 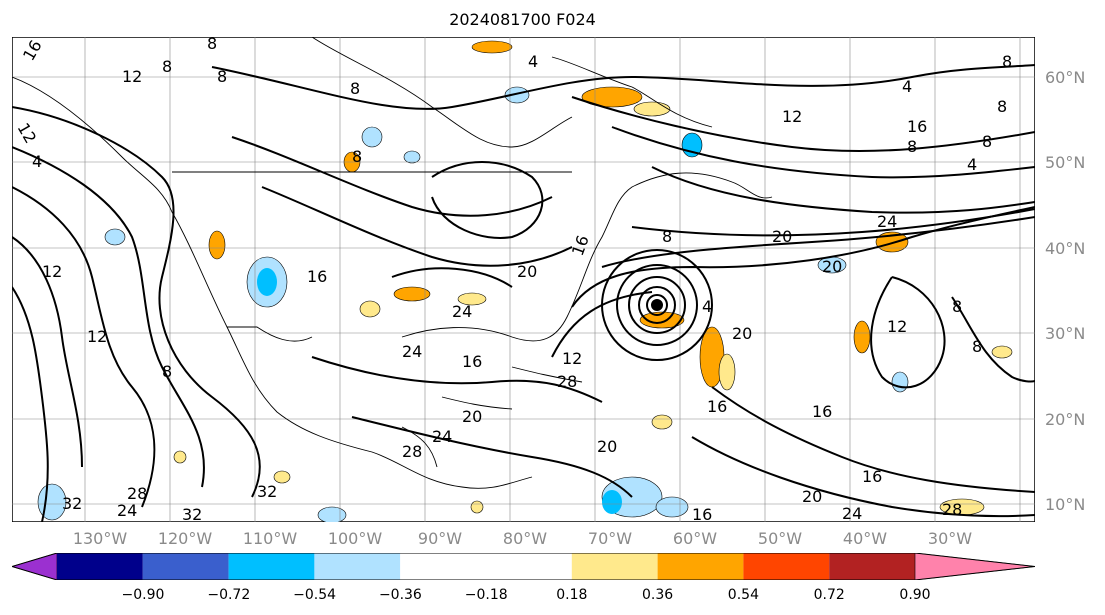 What do you see at coordinates (315, 595) in the screenshot?
I see `colorbar-tick-label: −0.54` at bounding box center [315, 595].